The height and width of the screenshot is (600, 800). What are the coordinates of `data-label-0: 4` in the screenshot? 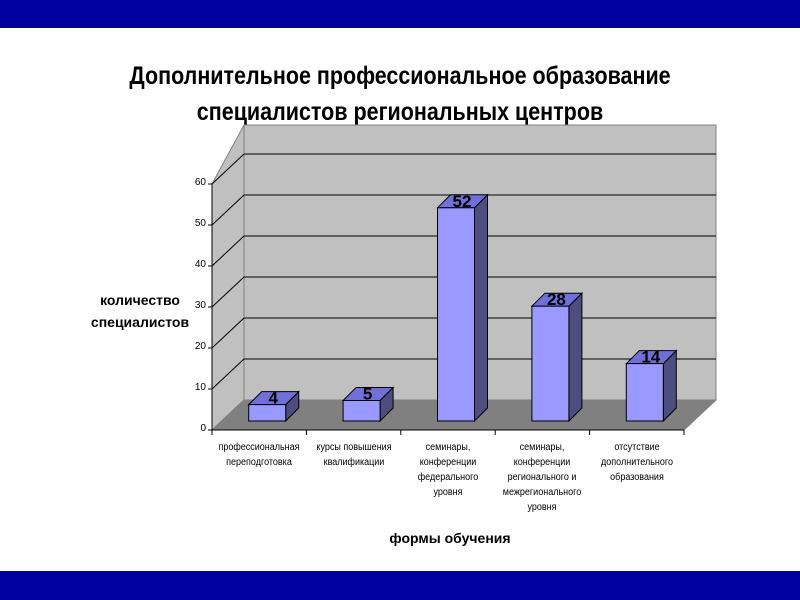 It's located at (273, 398).